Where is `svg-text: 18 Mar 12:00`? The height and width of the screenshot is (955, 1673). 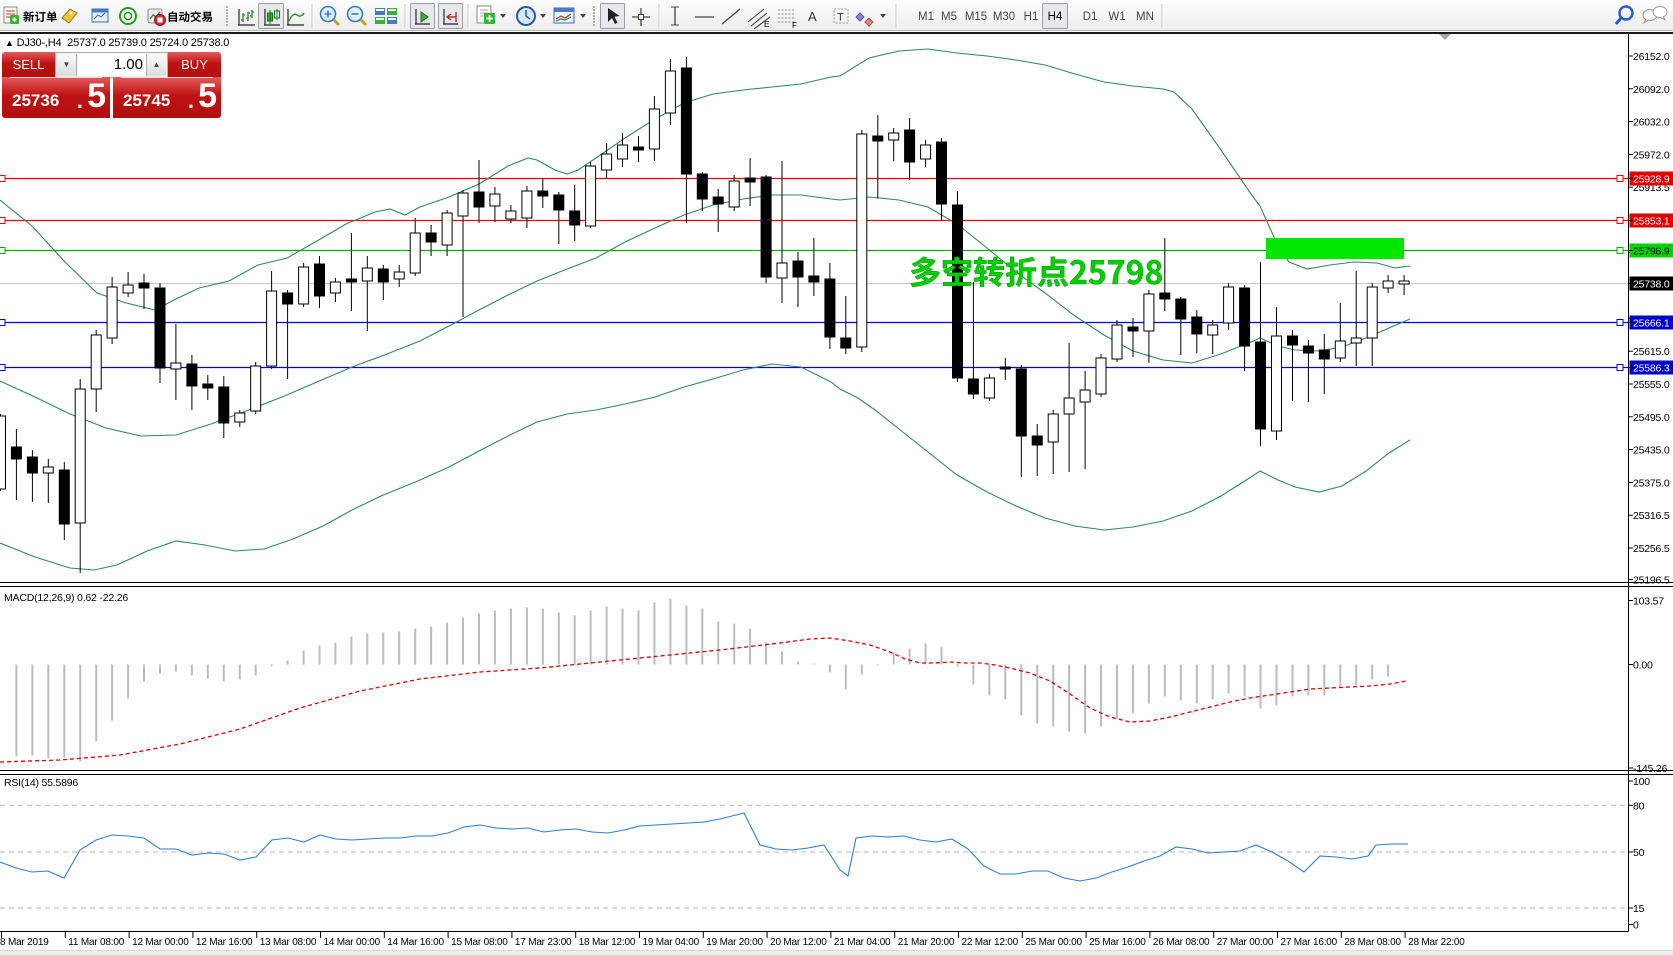 svg-text: 18 Mar 12:00 is located at coordinates (607, 942).